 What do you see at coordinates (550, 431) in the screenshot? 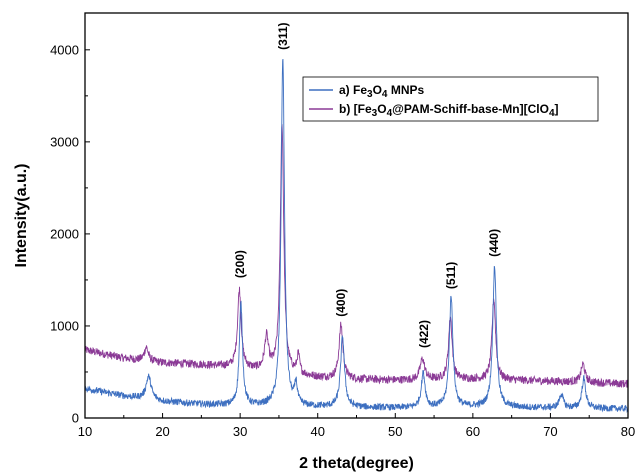
I see `x-tick-label: 70` at bounding box center [550, 431].